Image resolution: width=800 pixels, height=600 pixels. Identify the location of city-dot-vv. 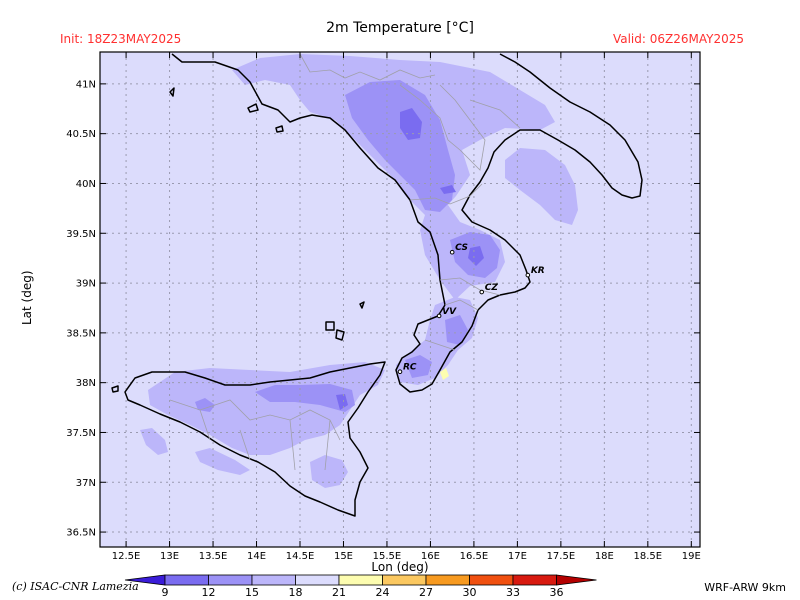
(439, 316).